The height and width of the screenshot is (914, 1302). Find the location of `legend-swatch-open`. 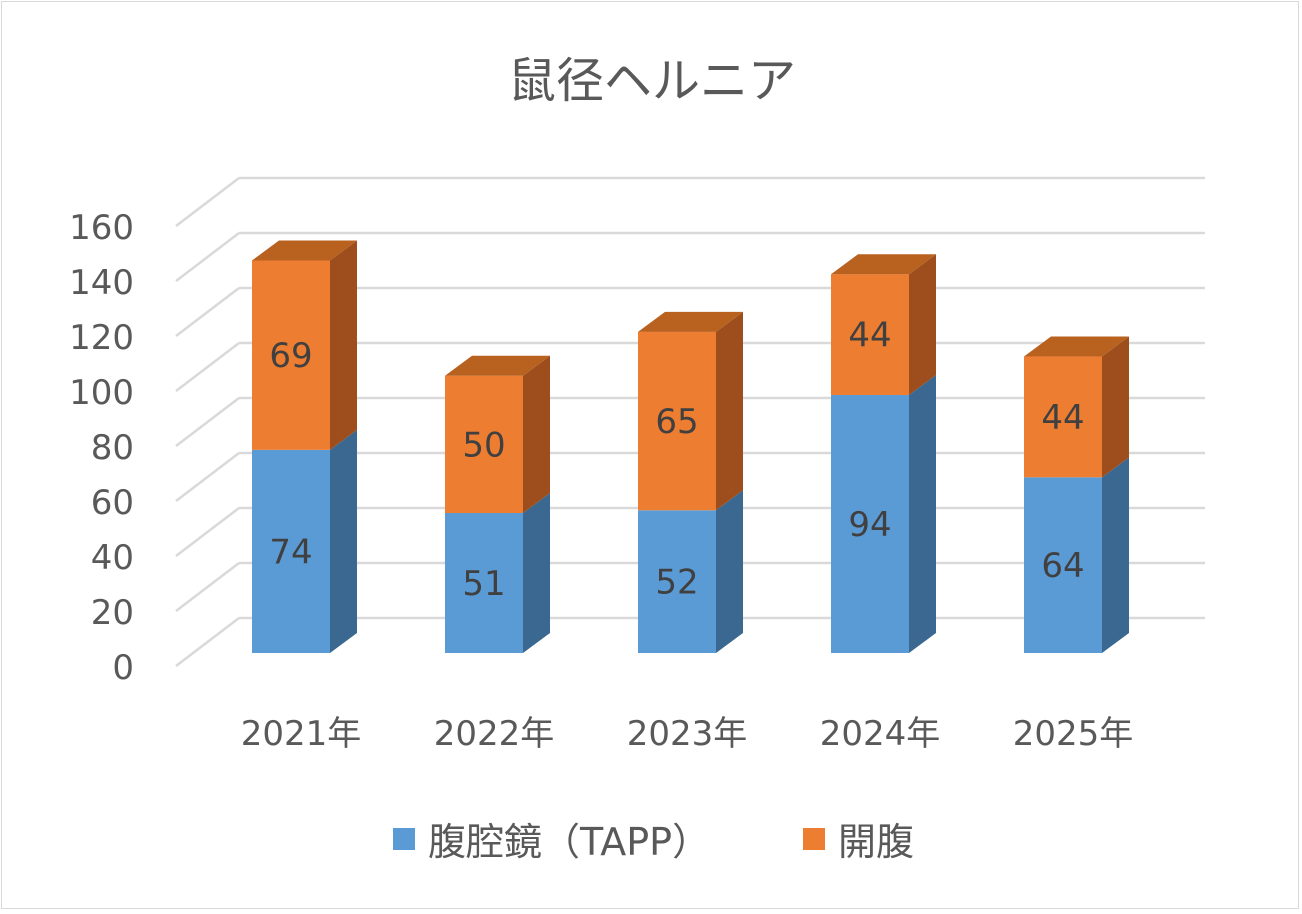

legend-swatch-open is located at coordinates (814, 839).